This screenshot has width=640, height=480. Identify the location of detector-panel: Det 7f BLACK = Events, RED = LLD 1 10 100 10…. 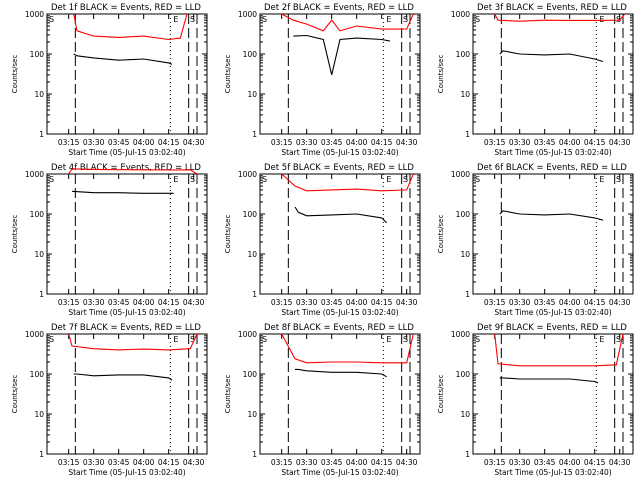
(109, 400).